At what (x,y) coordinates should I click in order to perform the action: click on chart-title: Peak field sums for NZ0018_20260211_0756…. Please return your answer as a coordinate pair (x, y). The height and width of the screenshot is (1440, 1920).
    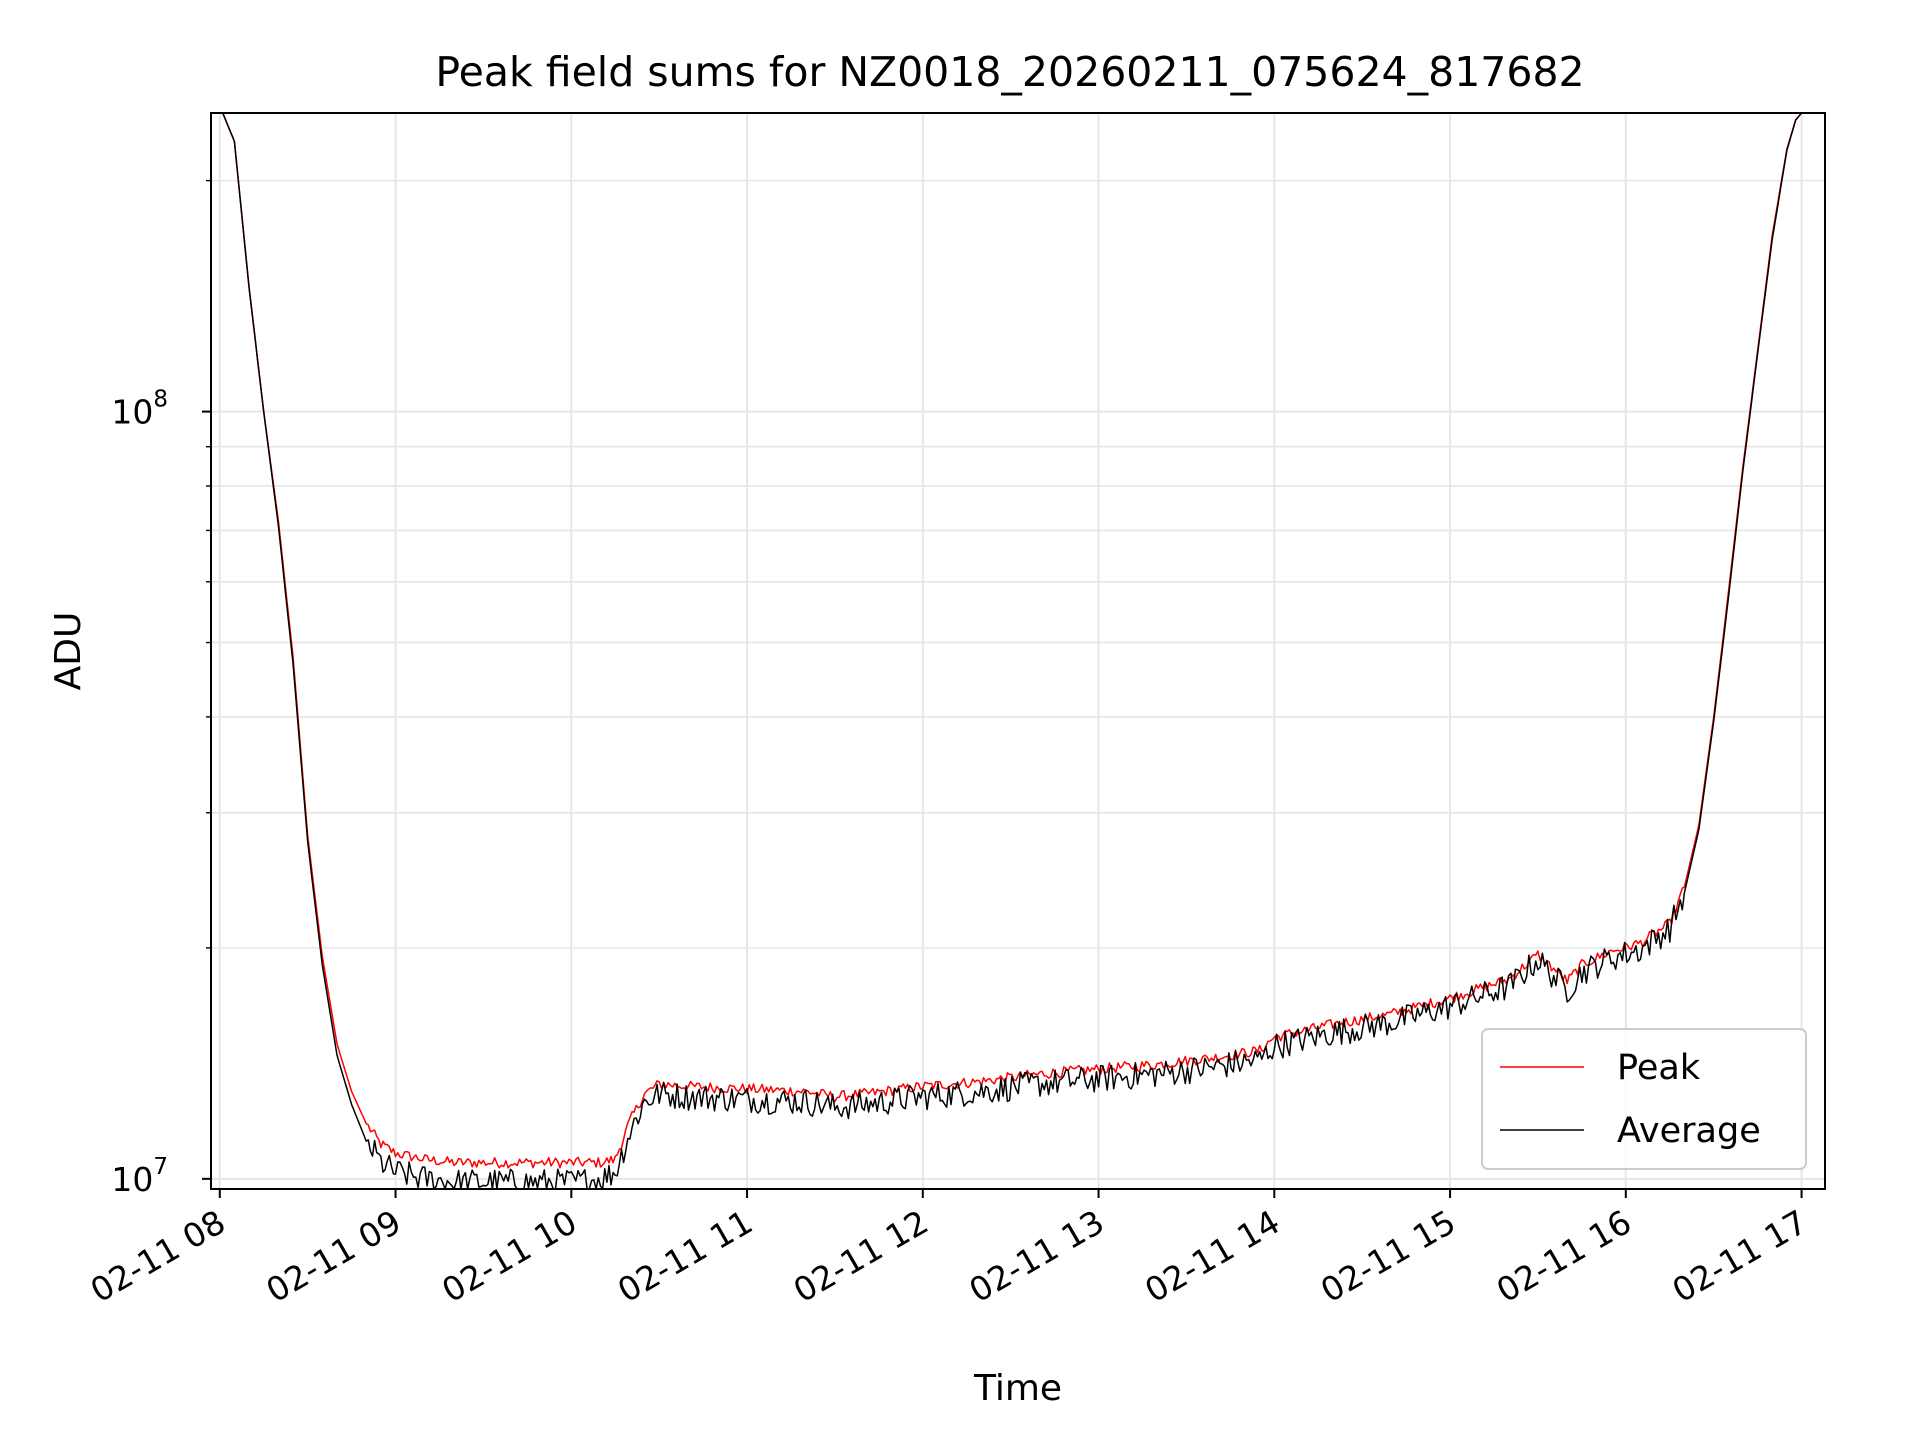
    Looking at the image, I should click on (1009, 72).